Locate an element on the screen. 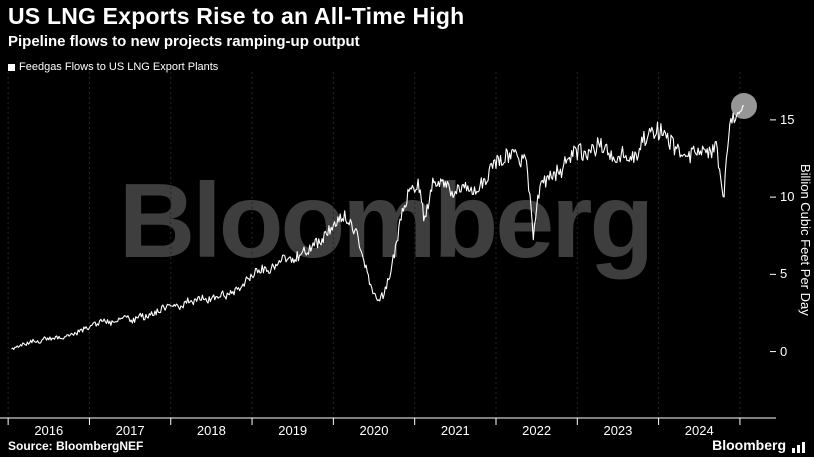 The height and width of the screenshot is (457, 814). legend: Feedgas Flows to US LNG Export Plants is located at coordinates (113, 67).